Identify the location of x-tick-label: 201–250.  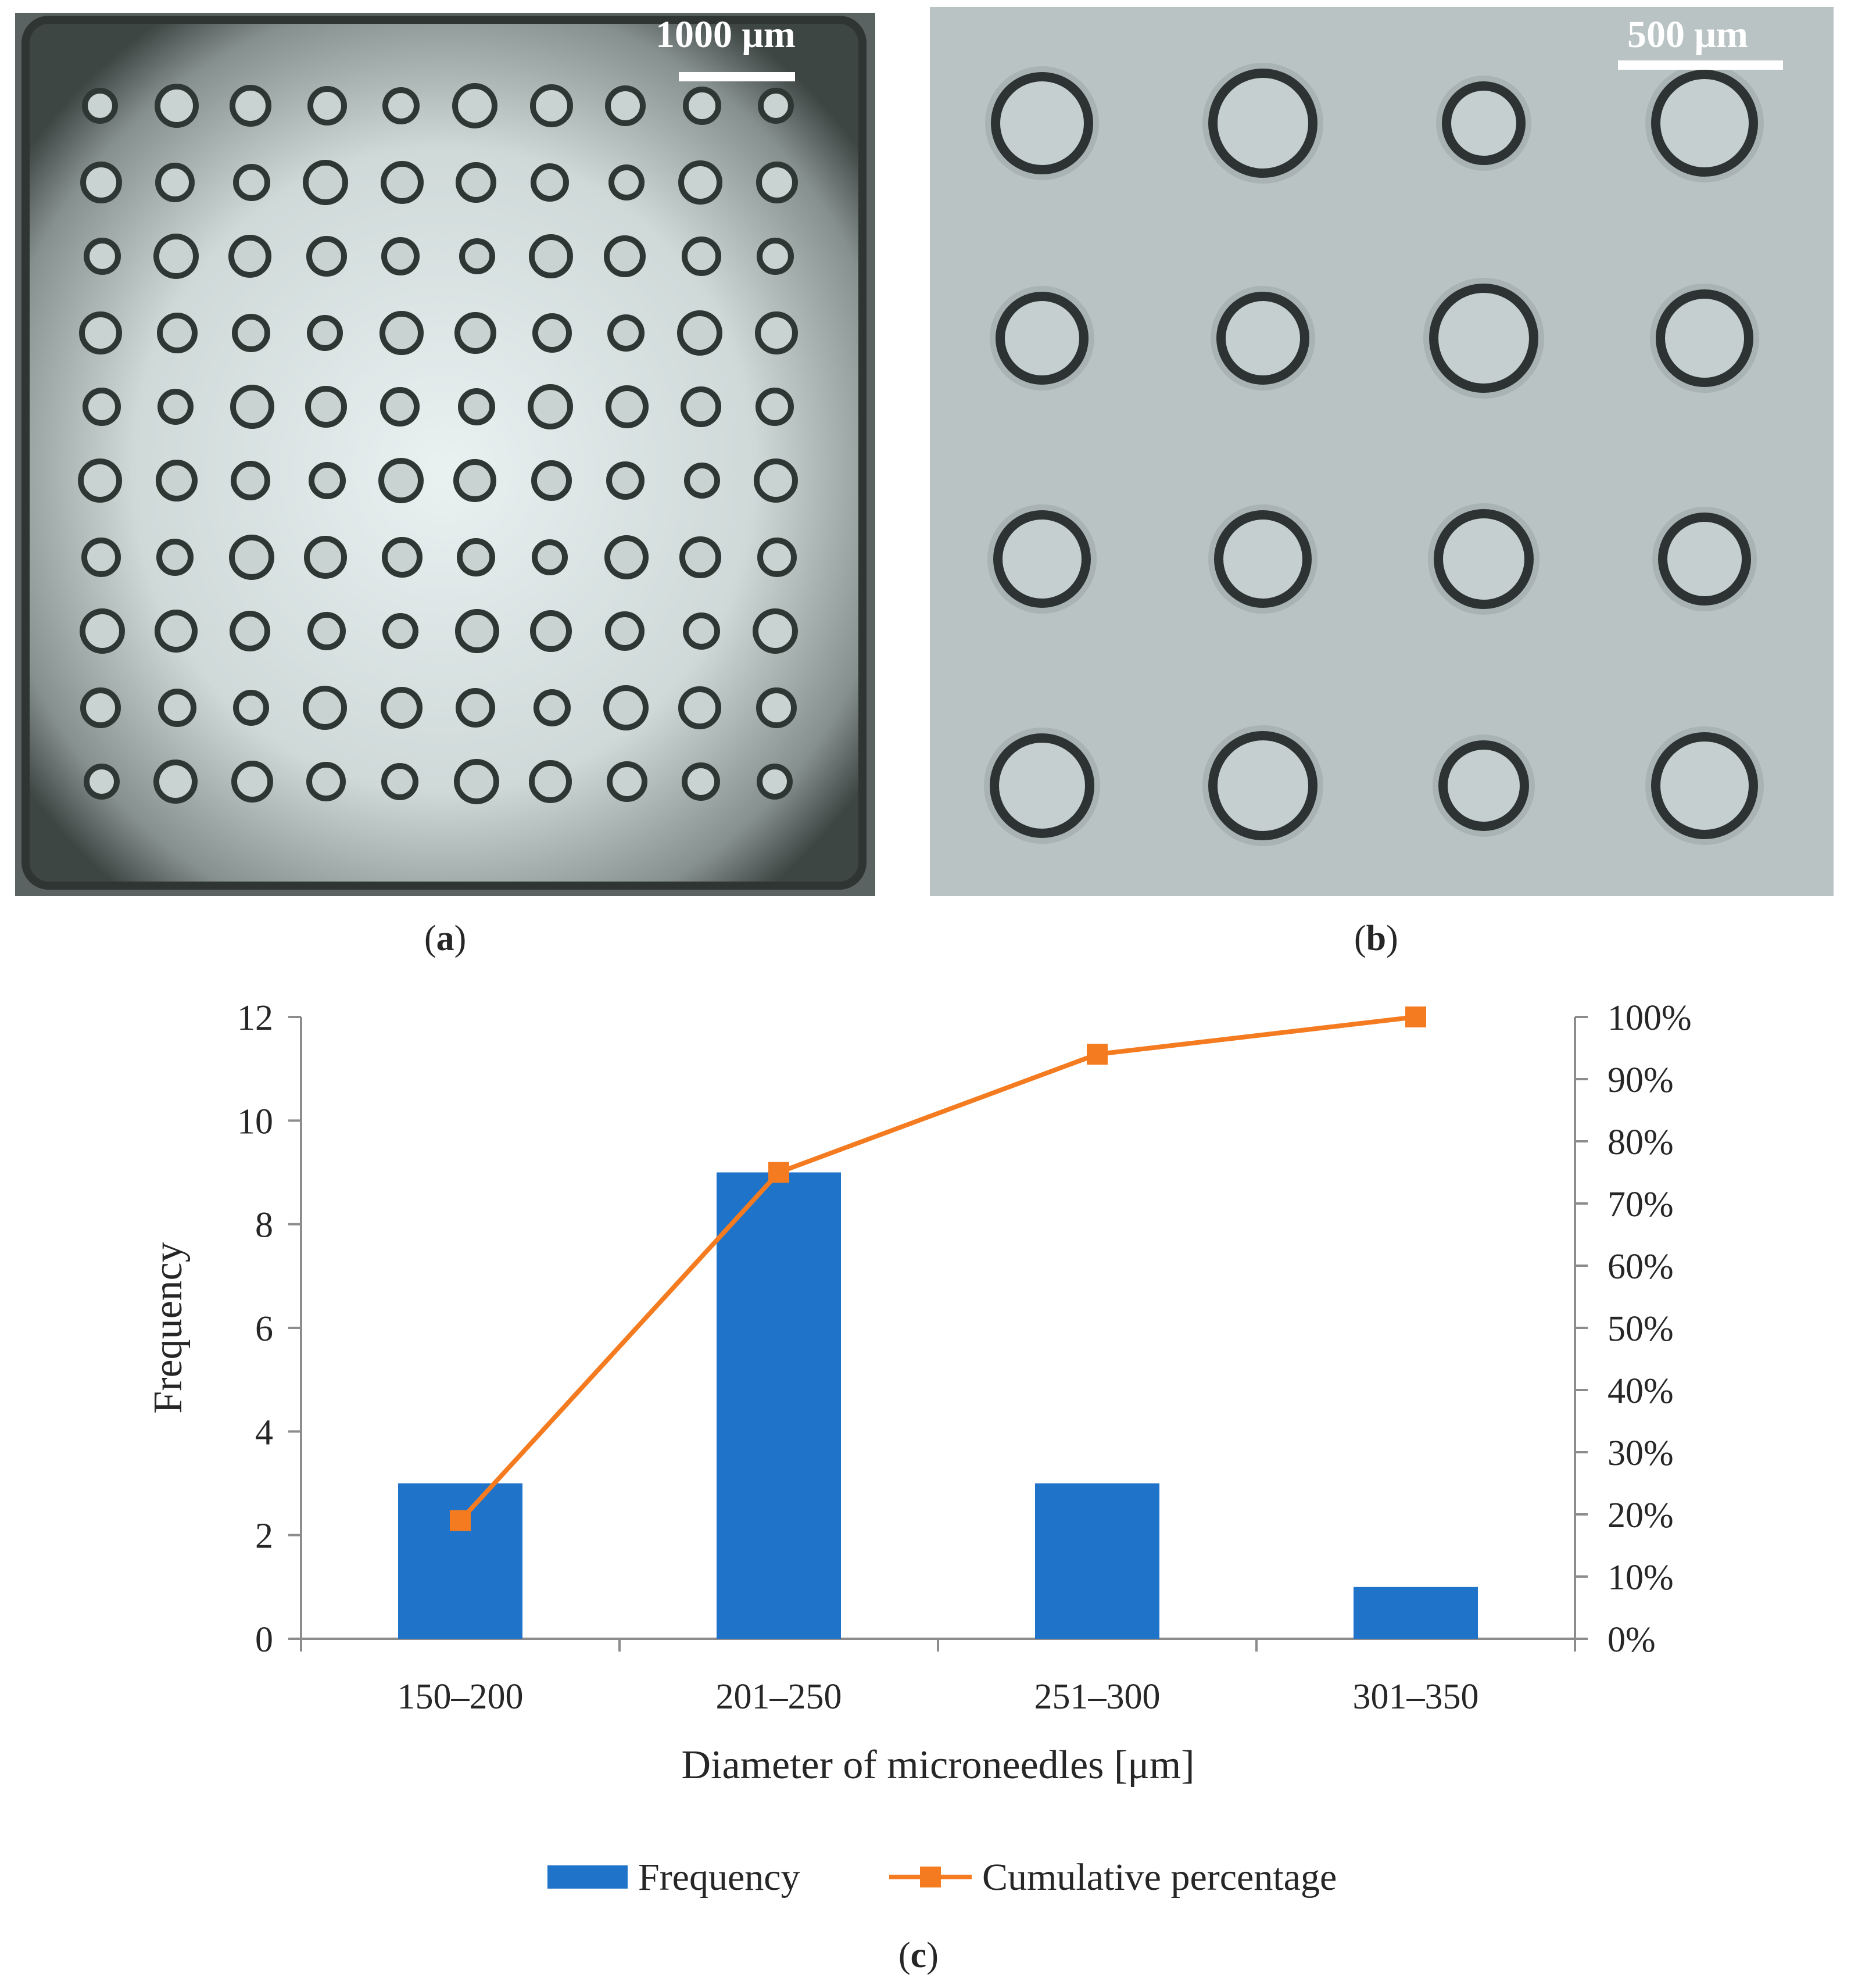
(779, 1697).